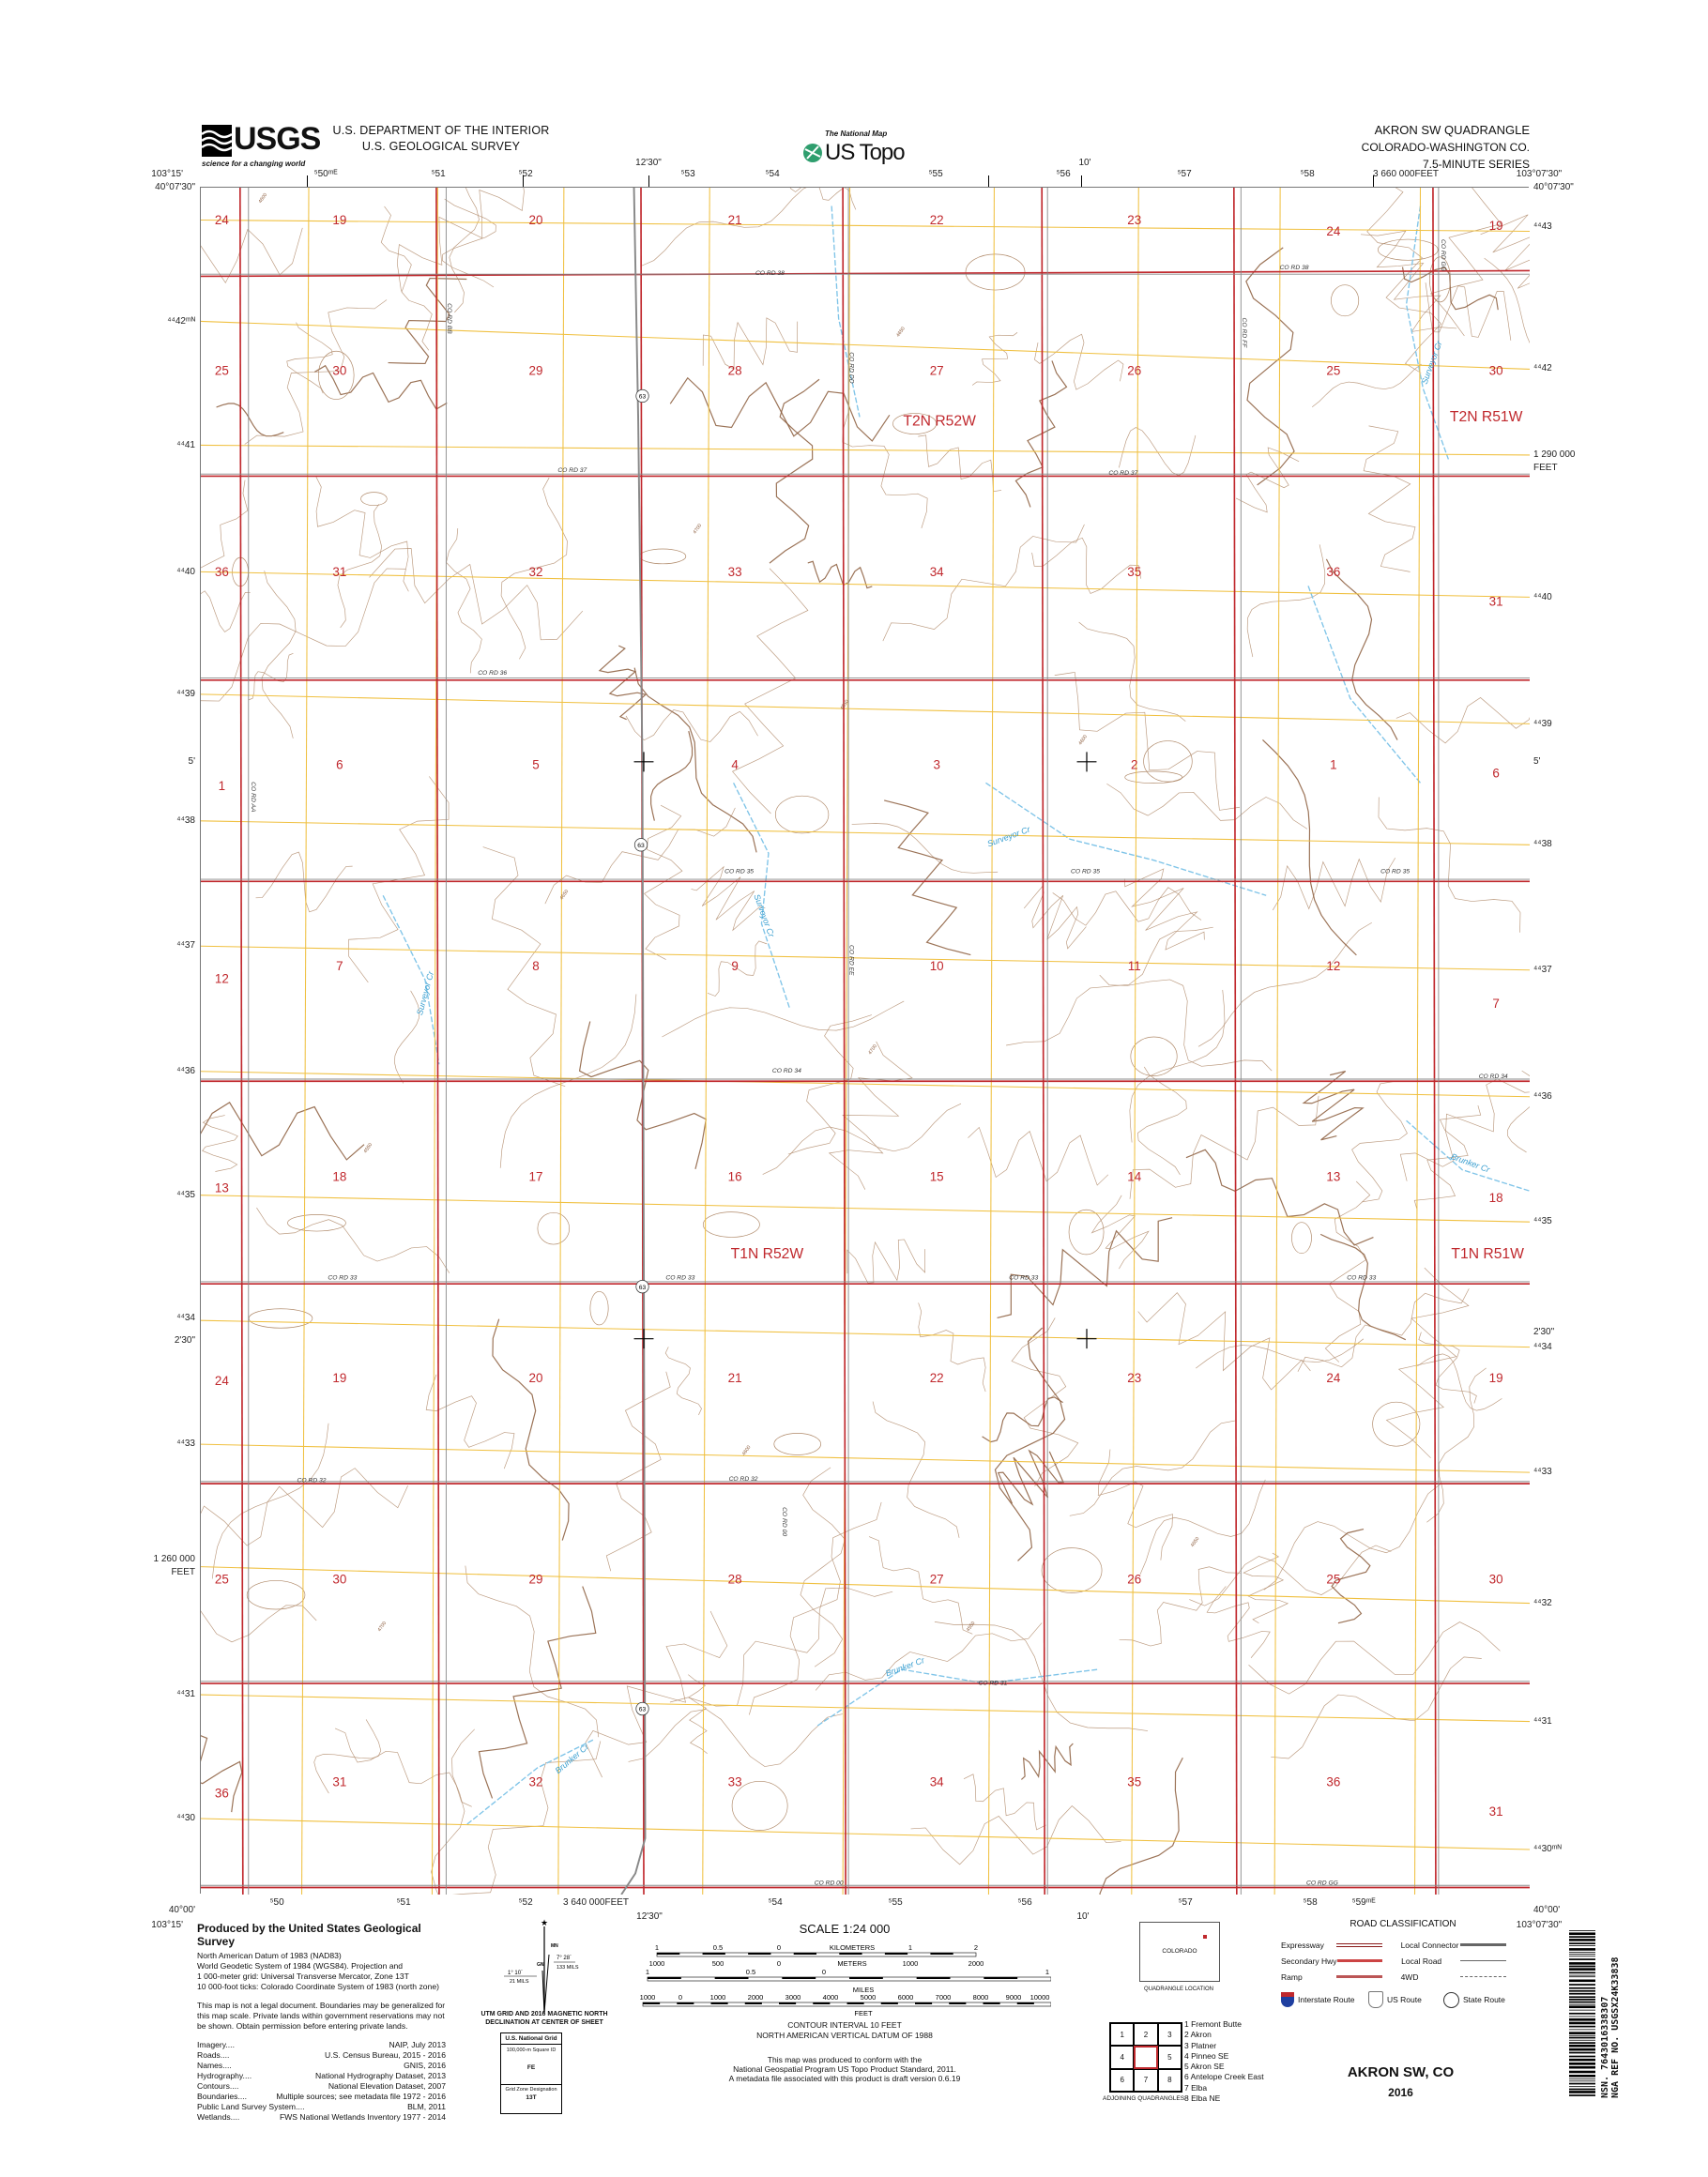 The height and width of the screenshot is (2177, 1708). What do you see at coordinates (813, 153) in the screenshot?
I see `us-topo-globe-icon` at bounding box center [813, 153].